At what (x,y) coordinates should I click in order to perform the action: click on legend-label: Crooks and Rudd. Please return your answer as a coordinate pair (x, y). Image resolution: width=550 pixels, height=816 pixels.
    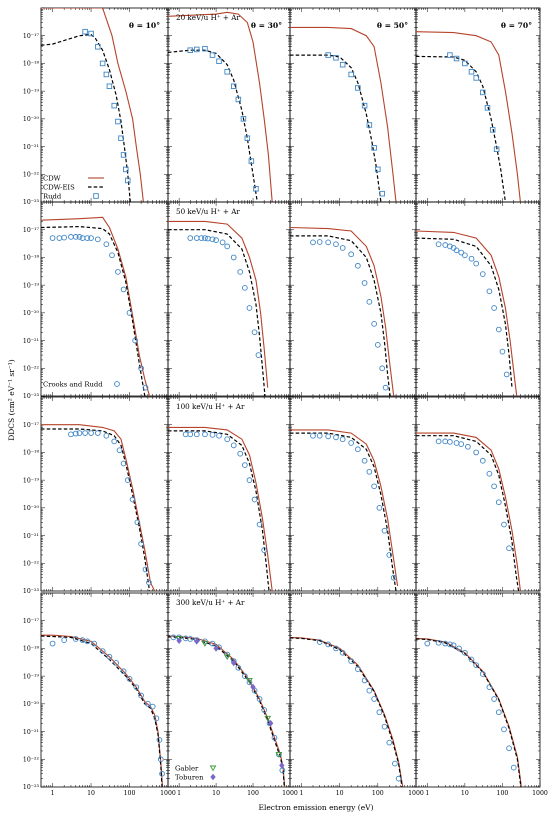
    Looking at the image, I should click on (73, 385).